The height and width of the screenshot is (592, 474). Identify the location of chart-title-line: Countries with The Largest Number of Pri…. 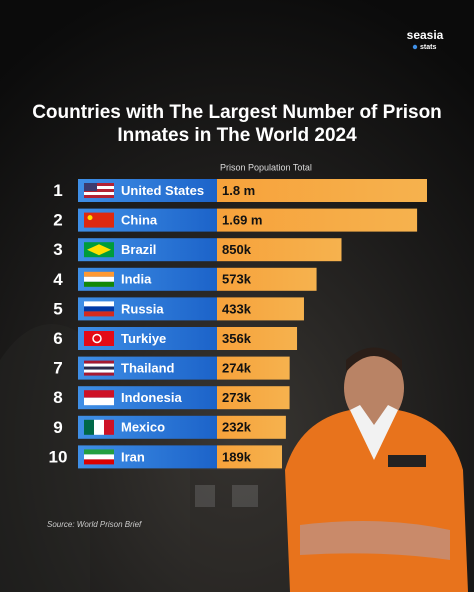
(237, 112).